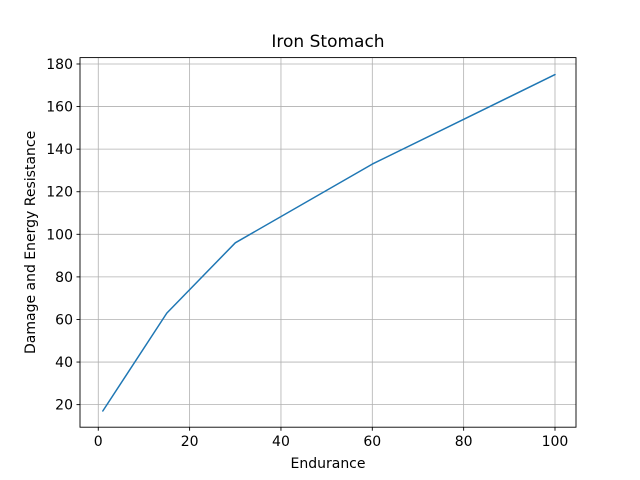  Describe the element at coordinates (31, 242) in the screenshot. I see `y-axis-label: Damage and Energy Resistance` at that location.